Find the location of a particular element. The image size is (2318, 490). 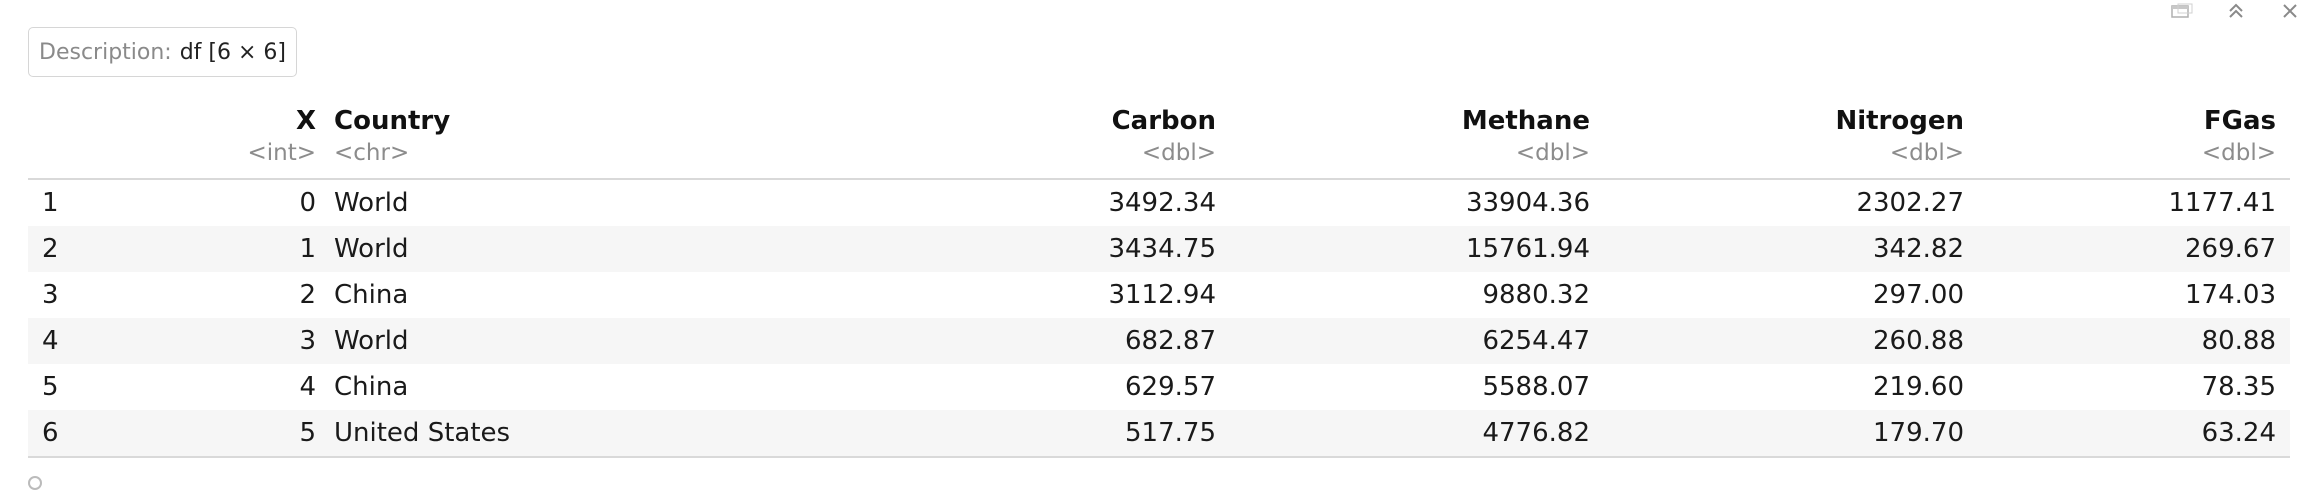

table-row: 2 1 World 3434.75 15761.94 342.82 269.67 is located at coordinates (1159, 249).